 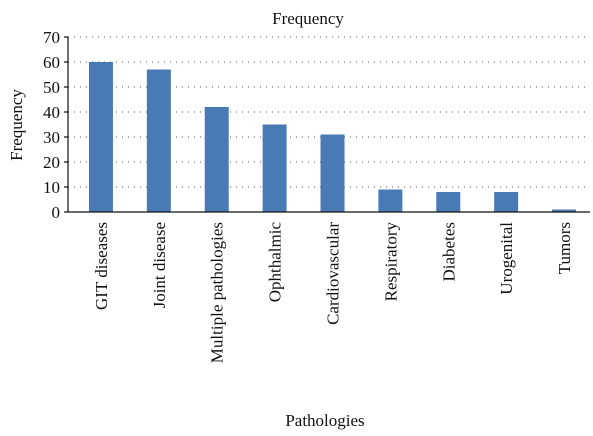 I want to click on x-tick-label: Multiple pathologies, so click(x=217, y=292).